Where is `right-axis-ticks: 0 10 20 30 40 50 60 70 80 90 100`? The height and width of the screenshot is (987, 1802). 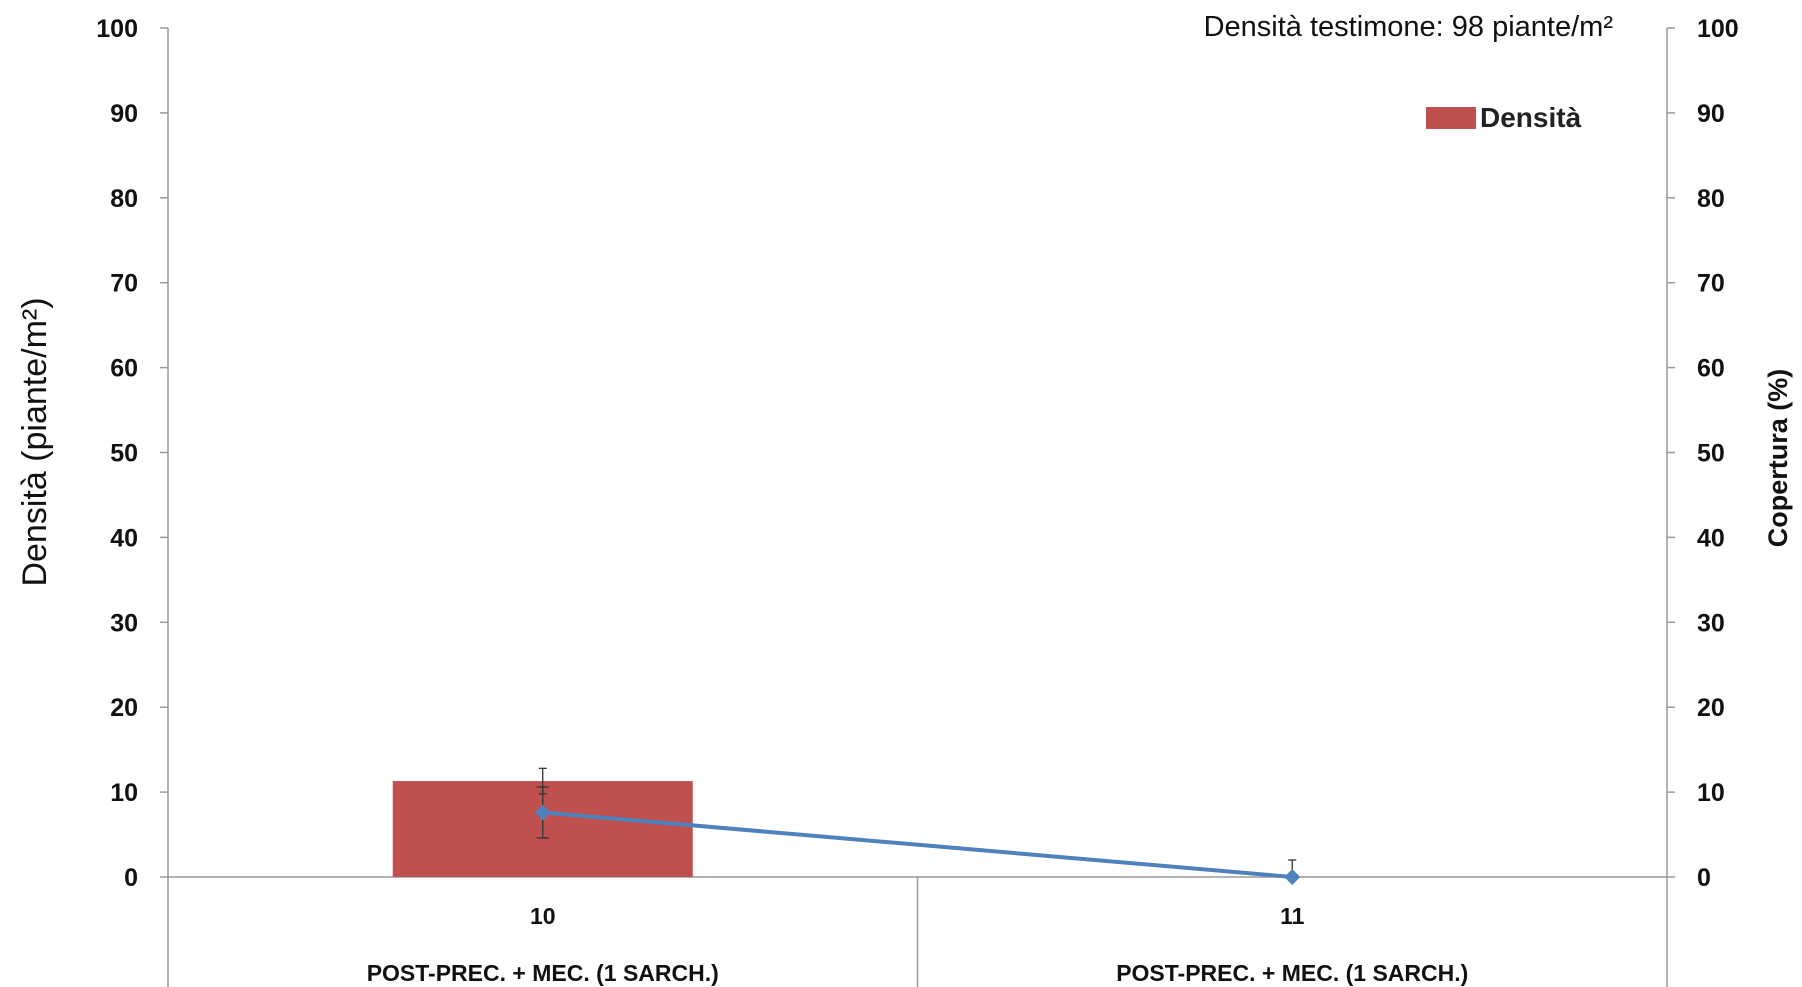 right-axis-ticks: 0 10 20 30 40 50 60 70 80 90 100 is located at coordinates (1703, 453).